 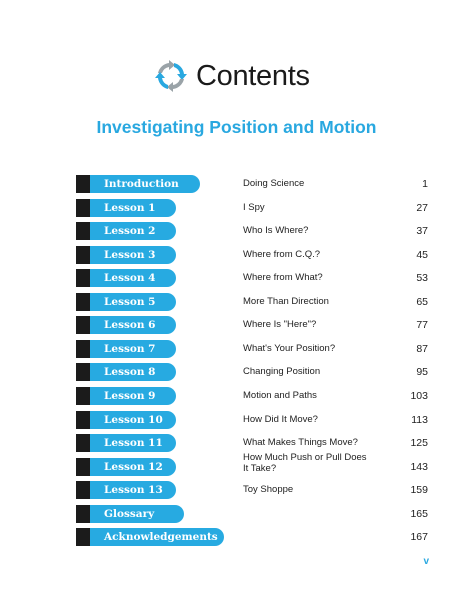 I want to click on toc-page-number: 143, so click(x=419, y=466).